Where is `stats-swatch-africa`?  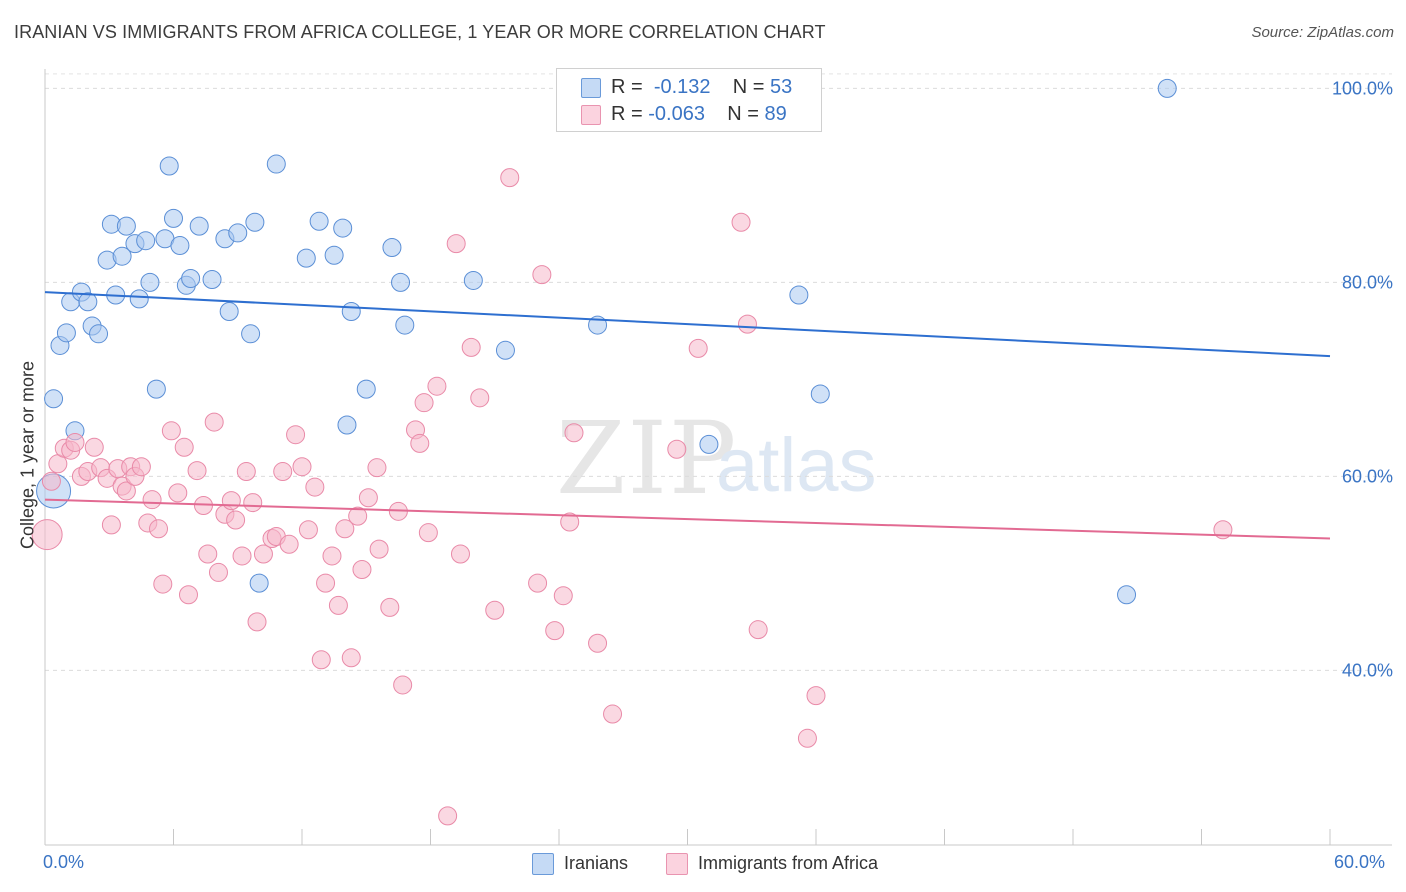 stats-swatch-africa is located at coordinates (591, 115).